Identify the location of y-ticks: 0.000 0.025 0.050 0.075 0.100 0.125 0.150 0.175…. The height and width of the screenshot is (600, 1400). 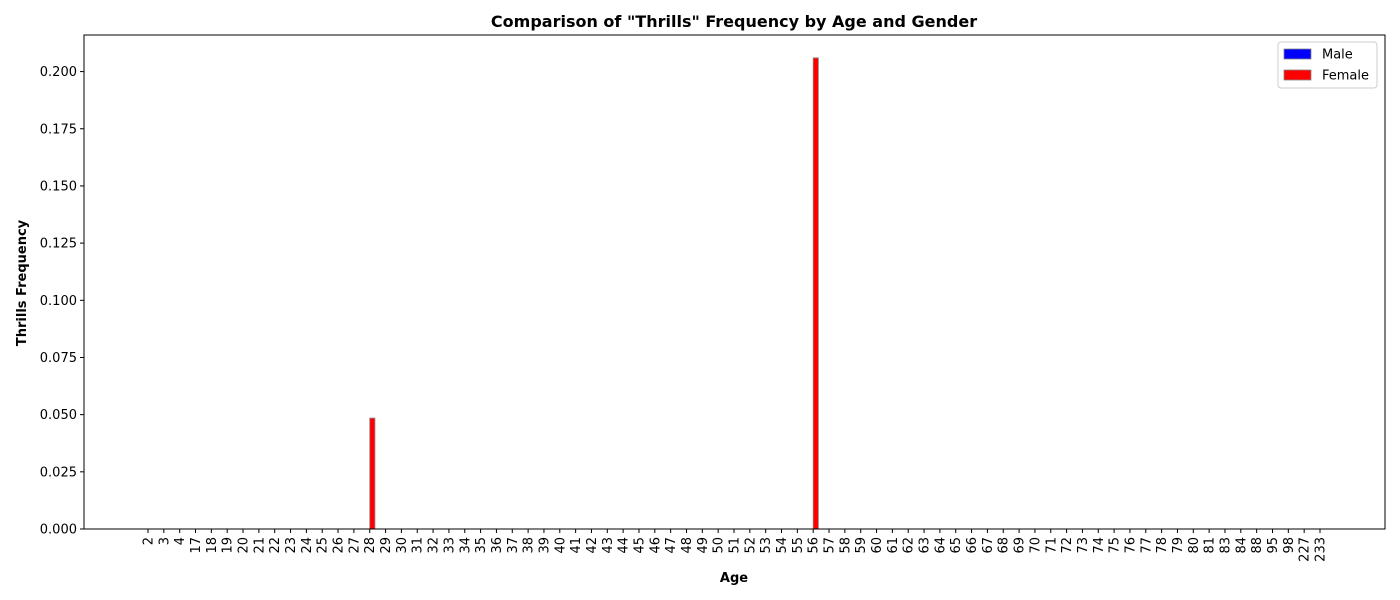
(62, 301).